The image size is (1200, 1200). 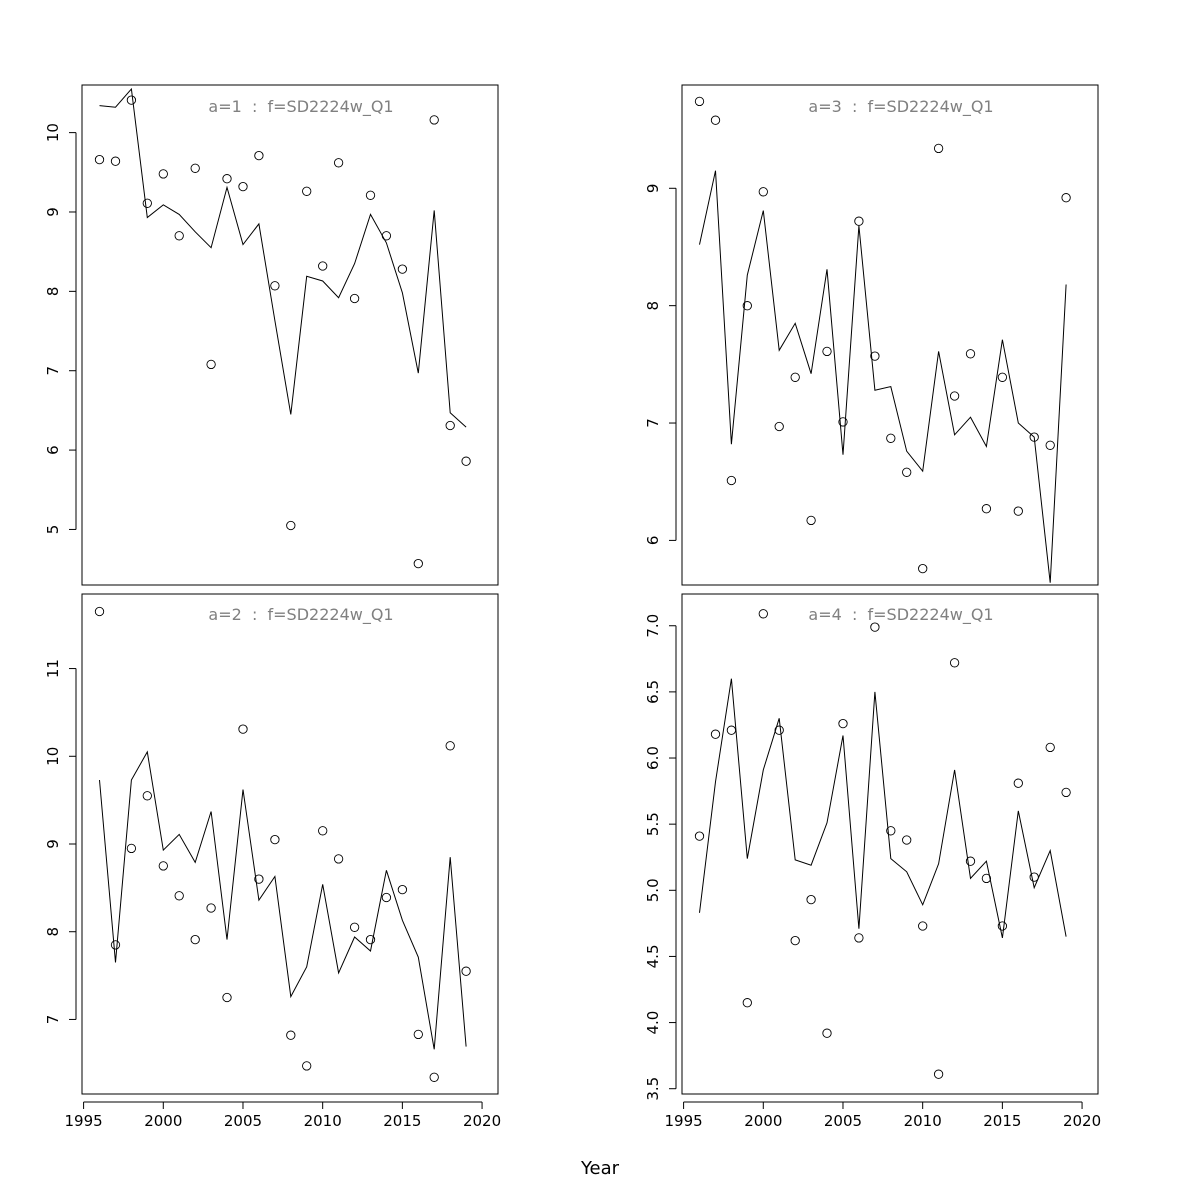 What do you see at coordinates (653, 957) in the screenshot?
I see `y-tick-label: 4.5` at bounding box center [653, 957].